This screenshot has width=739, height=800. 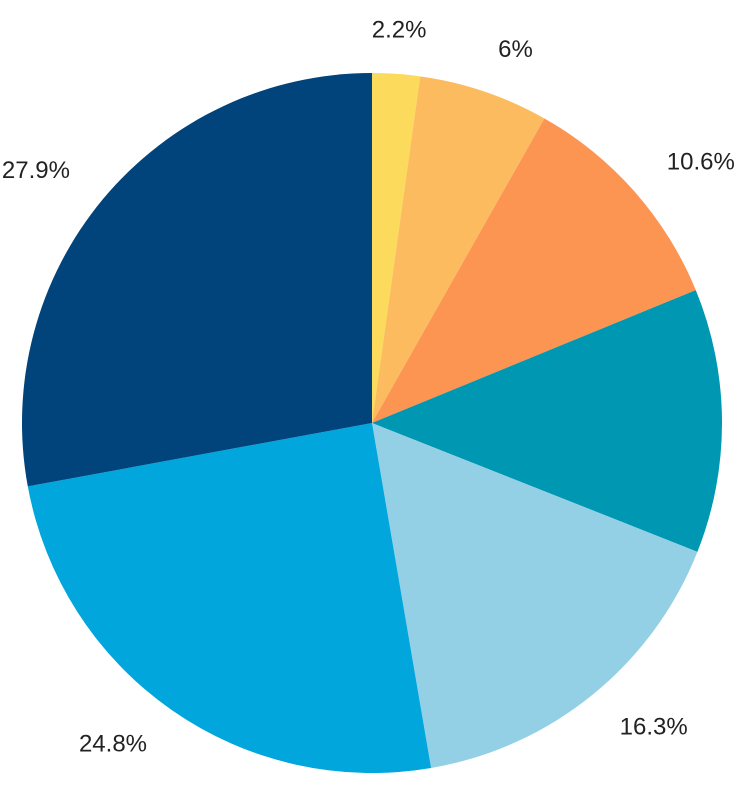 I want to click on pie-slice-label: 24.8%, so click(x=113, y=744).